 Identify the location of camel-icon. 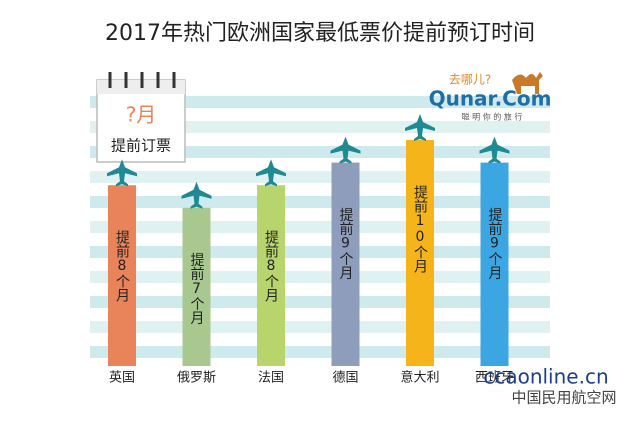
(527, 83).